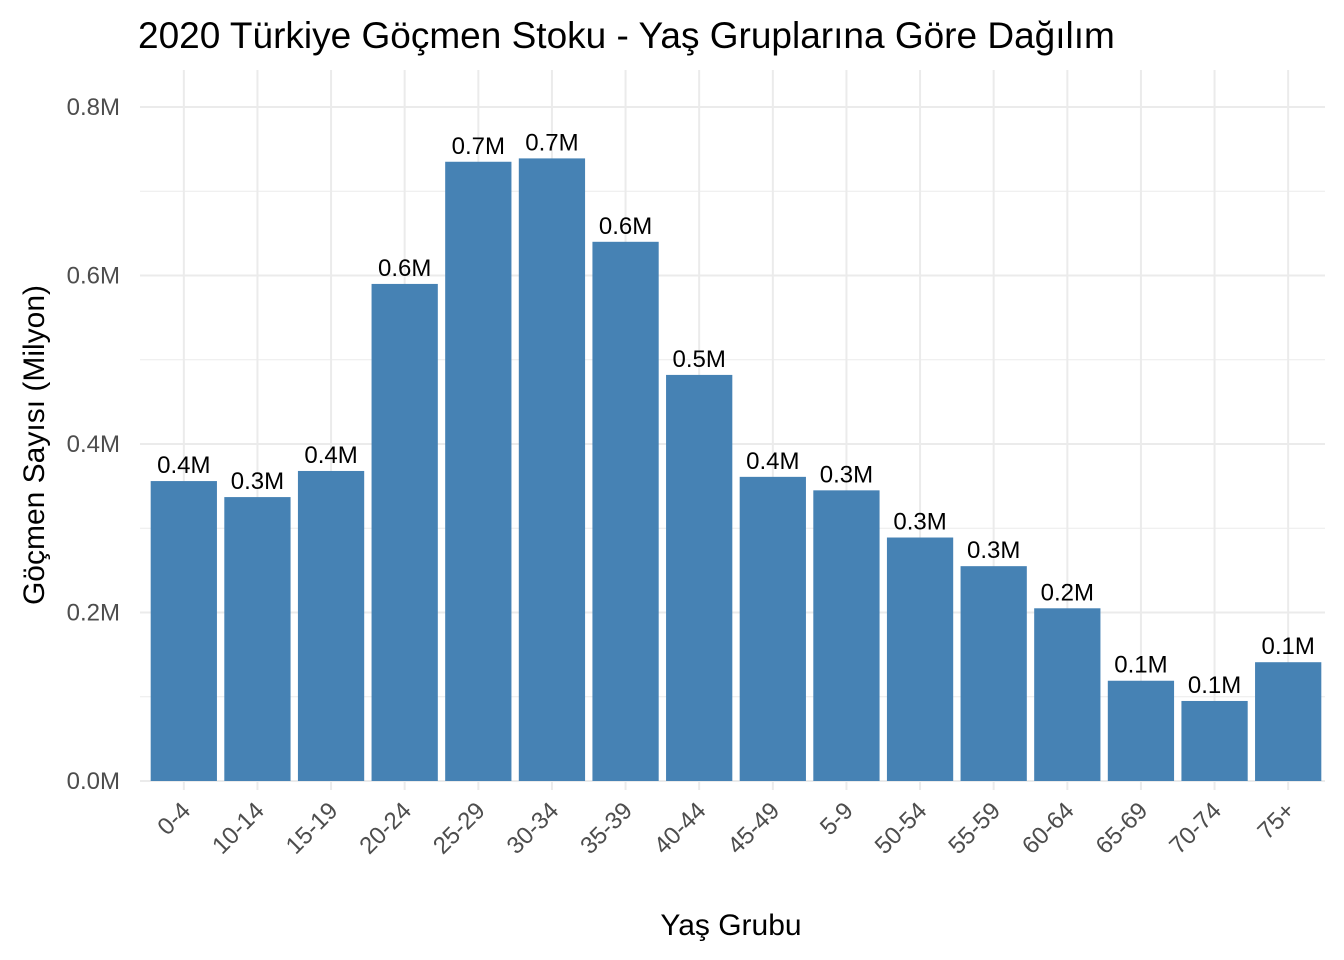 The image size is (1344, 960). What do you see at coordinates (837, 819) in the screenshot?
I see `x-tick-label: 5-9` at bounding box center [837, 819].